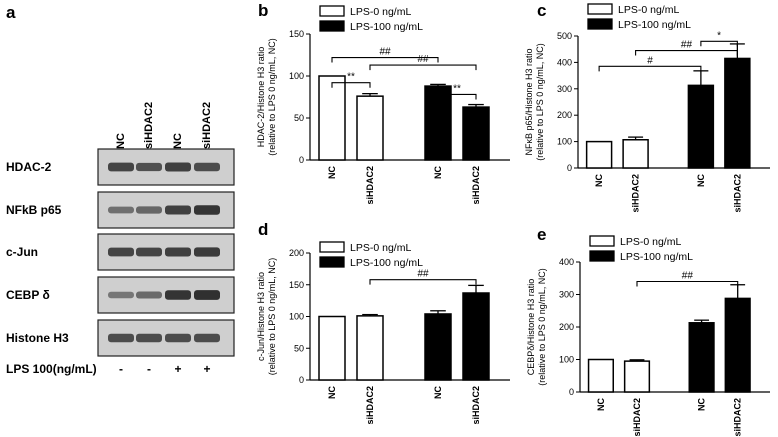 Image resolution: width=778 pixels, height=437 pixels. What do you see at coordinates (263, 10) in the screenshot?
I see `panel-letter: b` at bounding box center [263, 10].